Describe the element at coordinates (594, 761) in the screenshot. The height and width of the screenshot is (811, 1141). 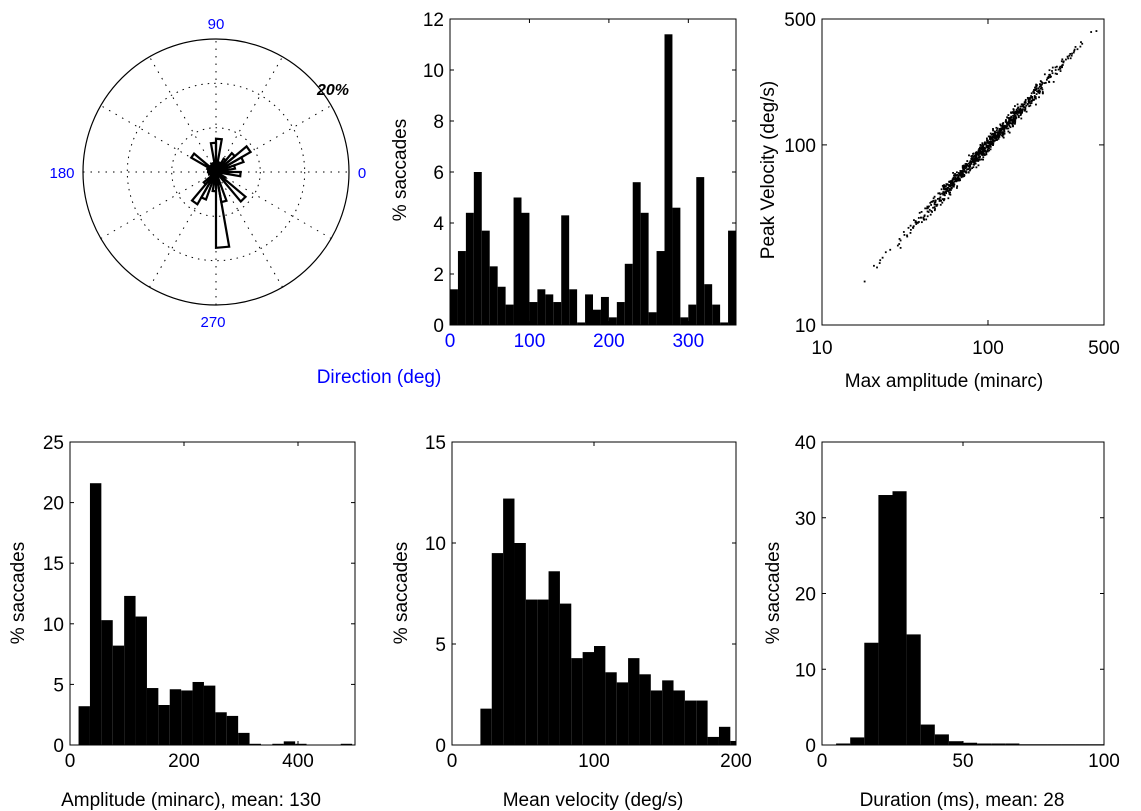
I see `velocity-x-tick-label: 100` at that location.